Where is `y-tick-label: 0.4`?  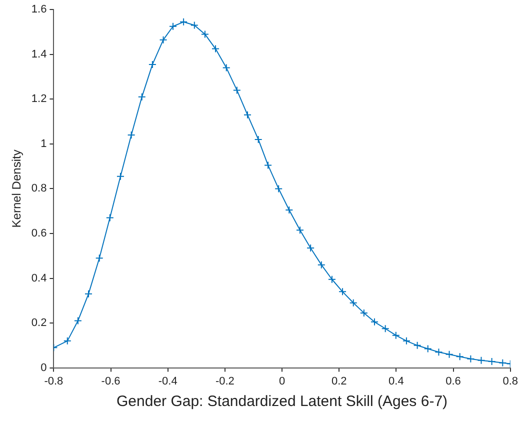
y-tick-label: 0.4 is located at coordinates (39, 278).